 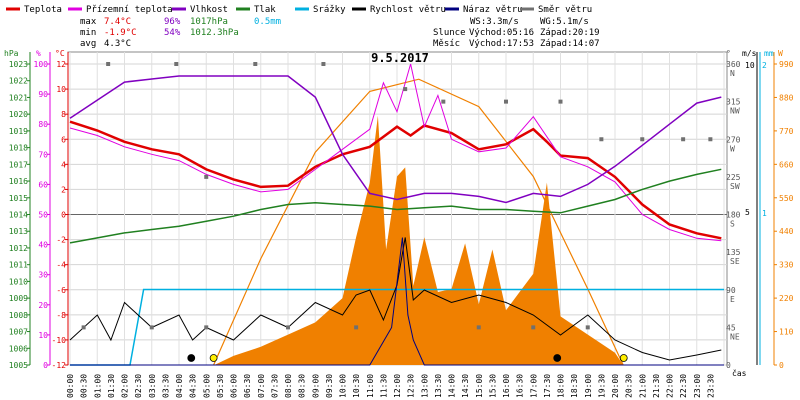 What do you see at coordinates (191, 358) in the screenshot?
I see `moon-marker` at bounding box center [191, 358].